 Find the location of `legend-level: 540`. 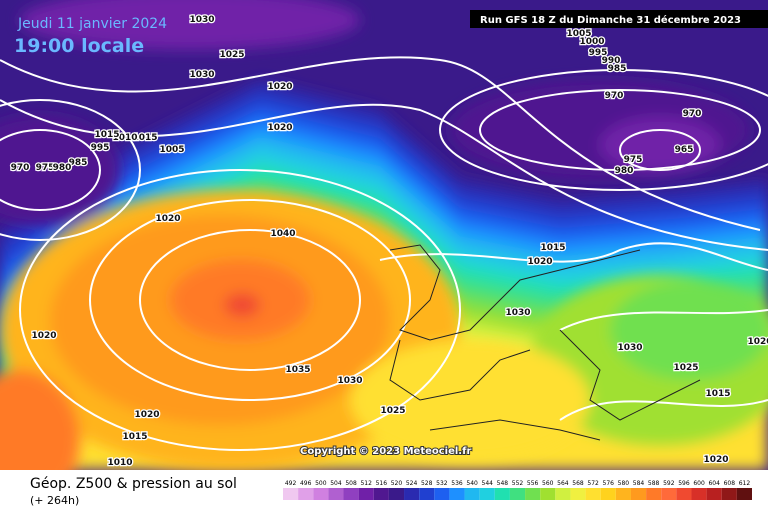

legend-level: 540 is located at coordinates (472, 483).